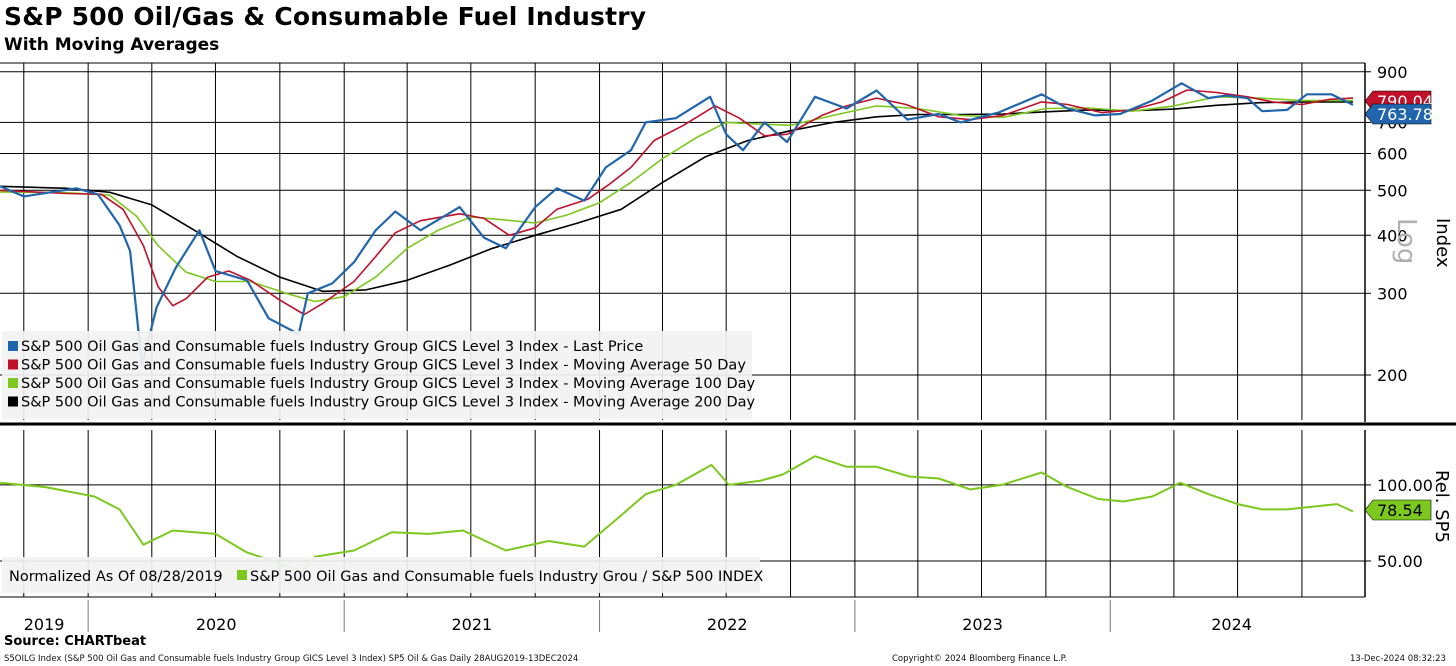 The image size is (1456, 666). I want to click on value-tag-text: 78.54, so click(1400, 510).